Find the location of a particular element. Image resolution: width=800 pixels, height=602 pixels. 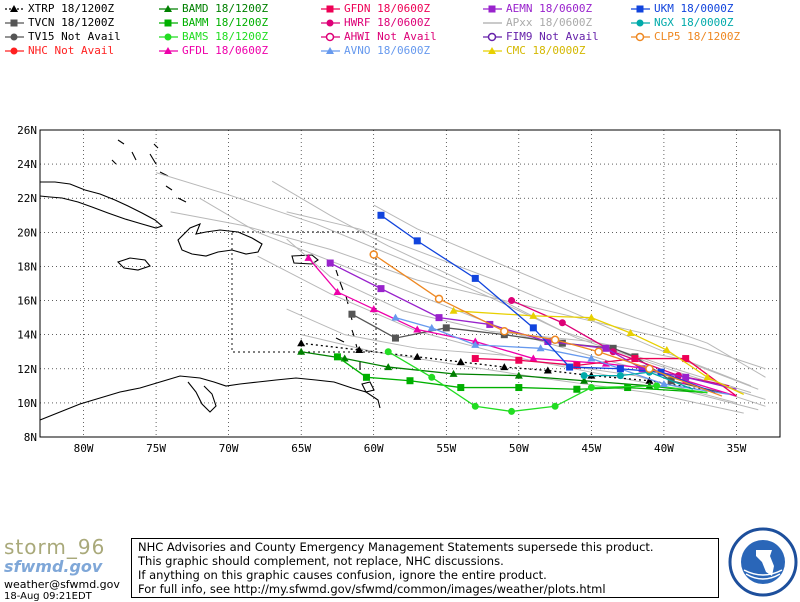

south-america-coast is located at coordinates (210, 398).